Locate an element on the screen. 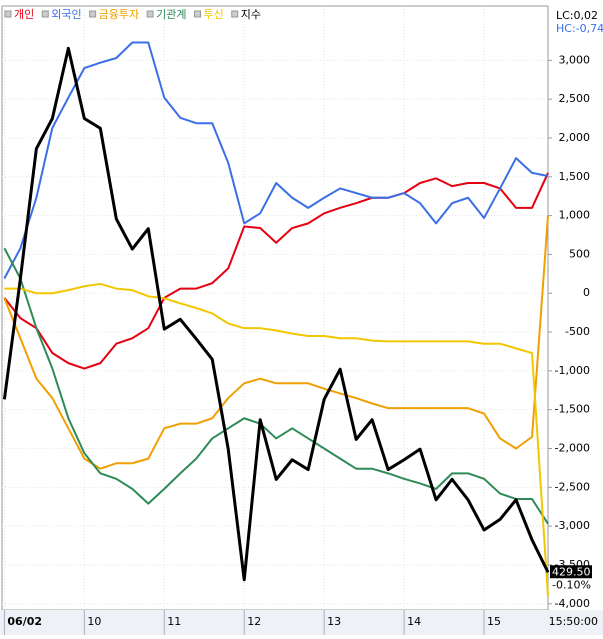 This screenshot has height=639, width=603. x-tick-label: 11 is located at coordinates (174, 621).